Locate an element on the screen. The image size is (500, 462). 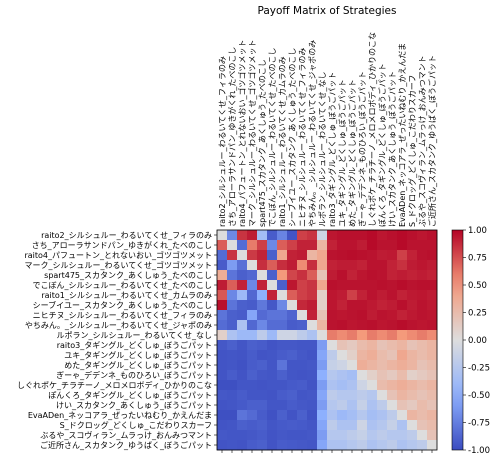
colorbar-tick-label: 0.25 is located at coordinates (477, 314).